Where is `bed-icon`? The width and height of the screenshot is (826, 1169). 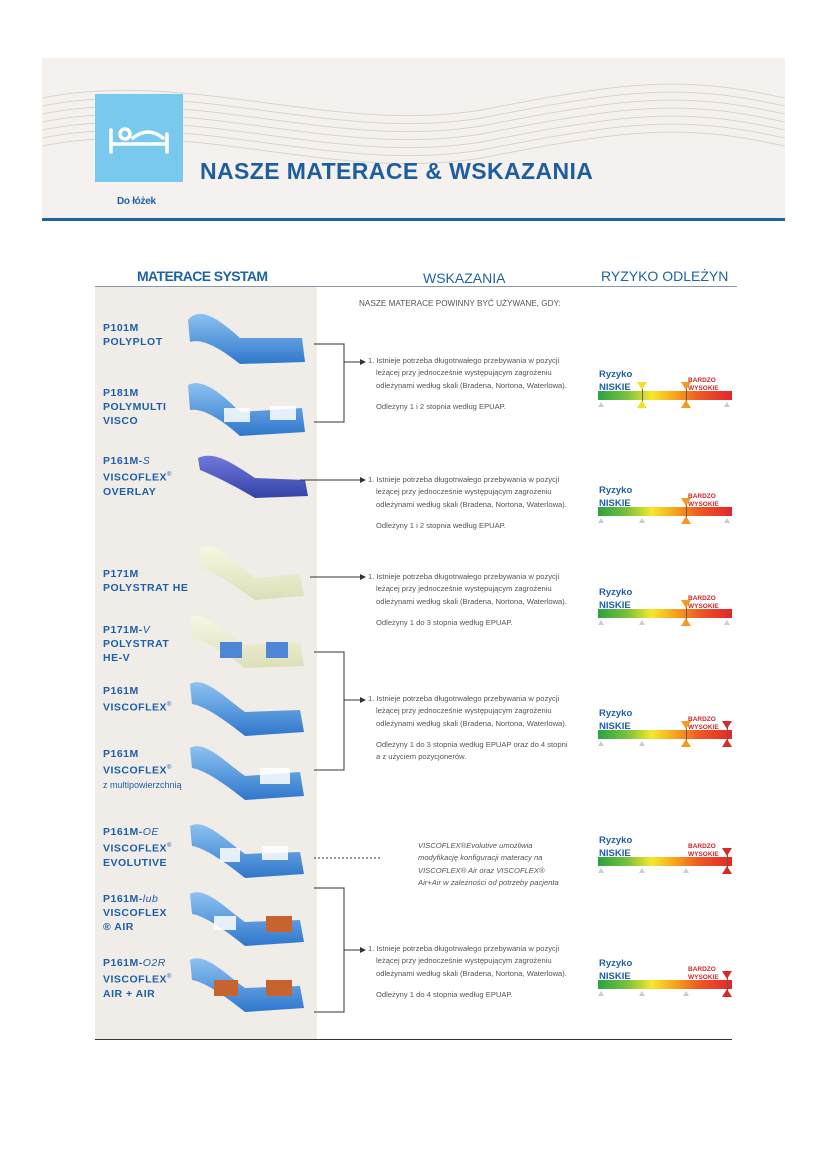
bed-icon is located at coordinates (139, 138).